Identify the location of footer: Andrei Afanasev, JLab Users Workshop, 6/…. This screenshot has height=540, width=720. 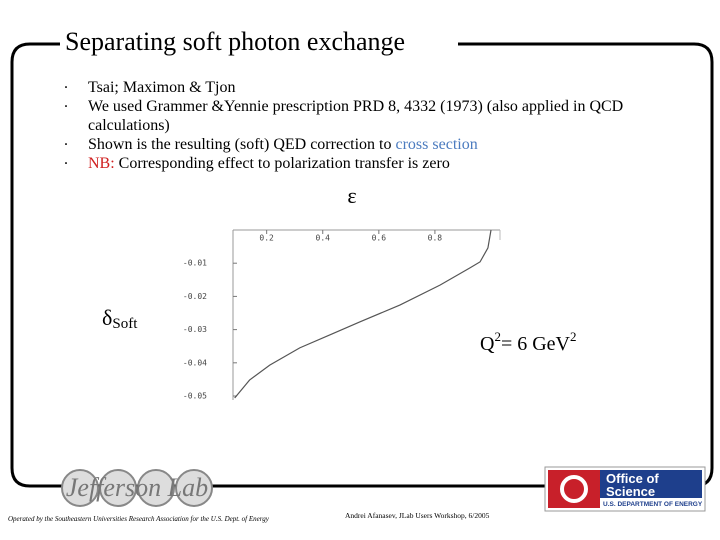
(417, 515).